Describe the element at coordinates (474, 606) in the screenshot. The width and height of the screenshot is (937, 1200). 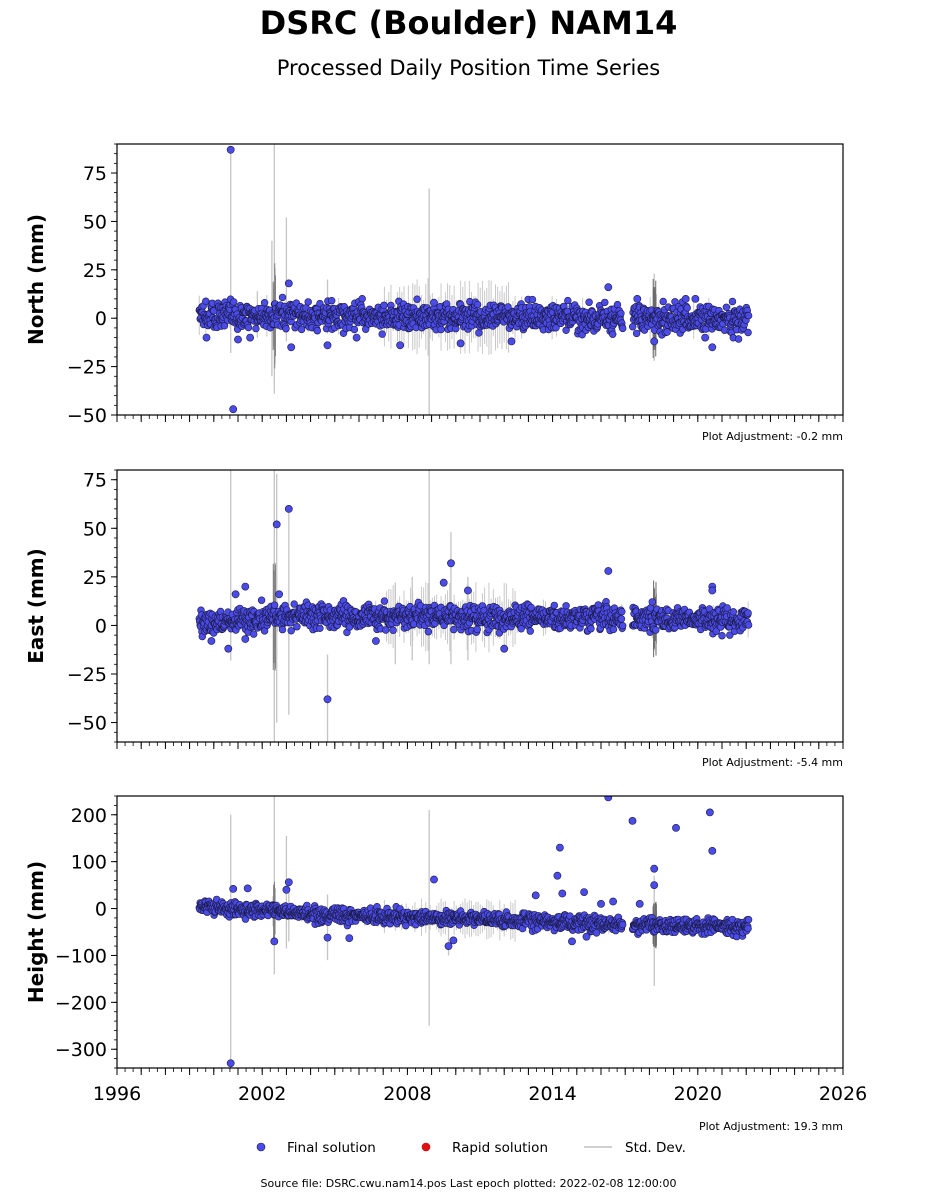
I see `plot-area` at that location.